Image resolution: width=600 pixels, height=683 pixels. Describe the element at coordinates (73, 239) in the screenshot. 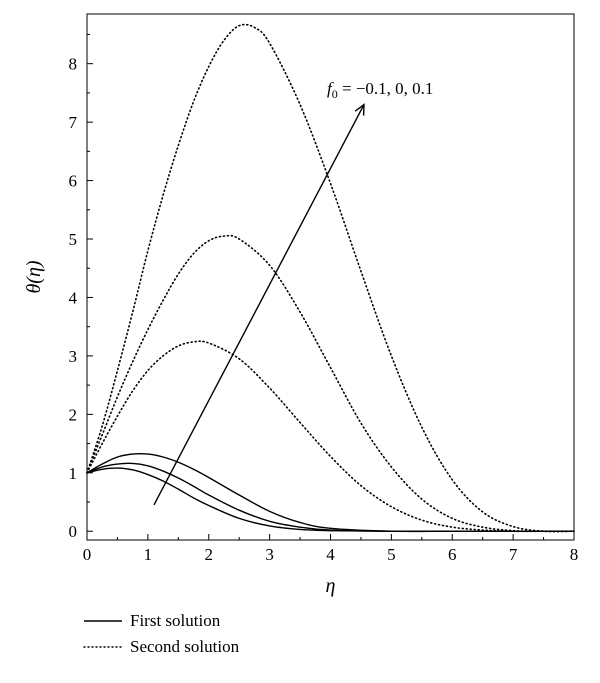

I see `y-tick-label: 5` at that location.